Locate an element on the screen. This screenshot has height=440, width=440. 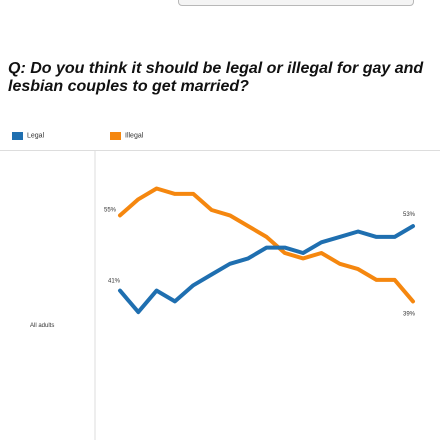
legend-divider is located at coordinates (220, 150).